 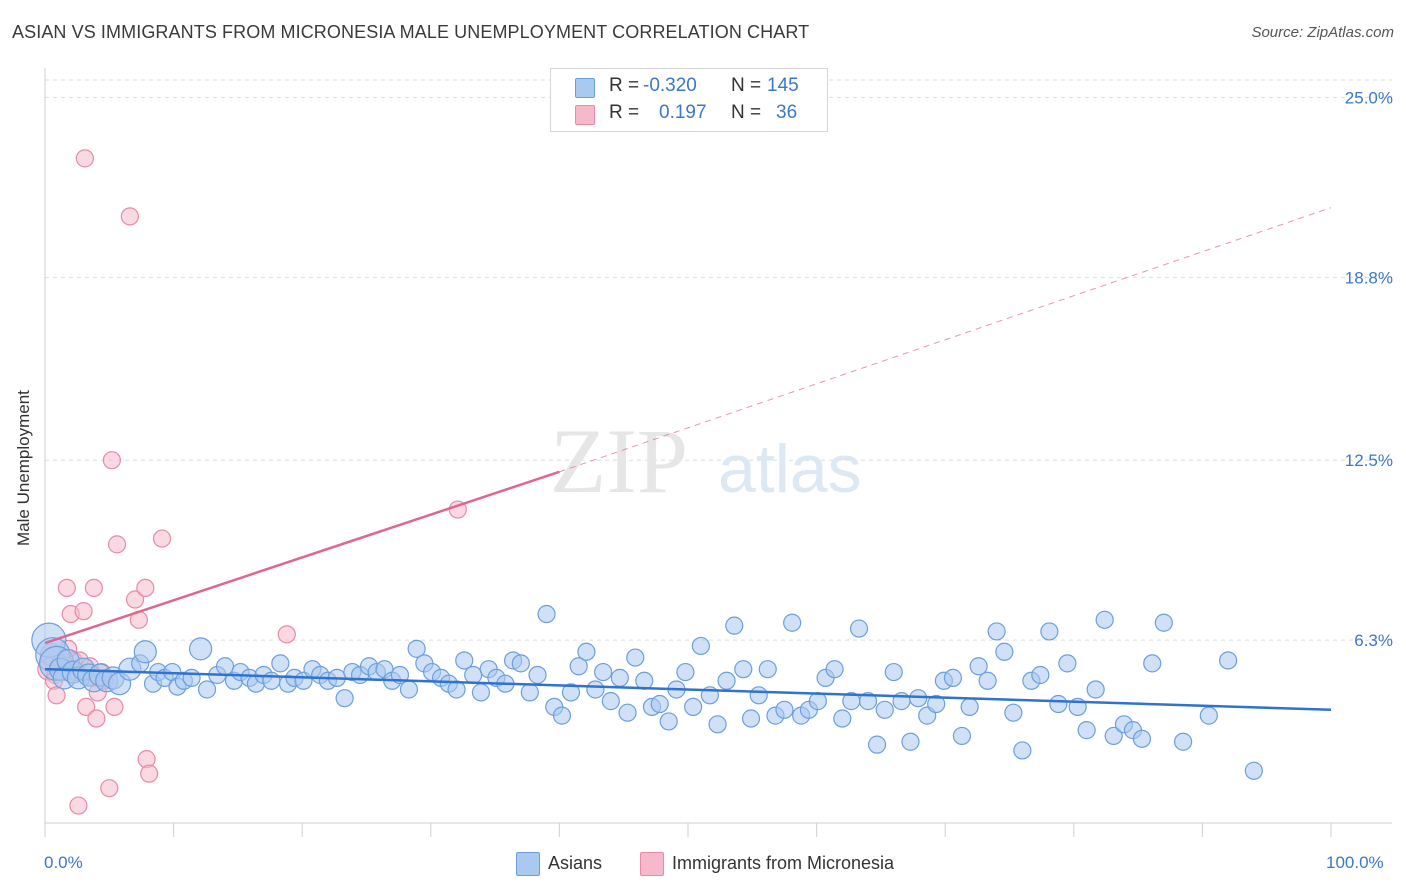 What do you see at coordinates (746, 85) in the screenshot?
I see `legend-n-label: N =` at bounding box center [746, 85].